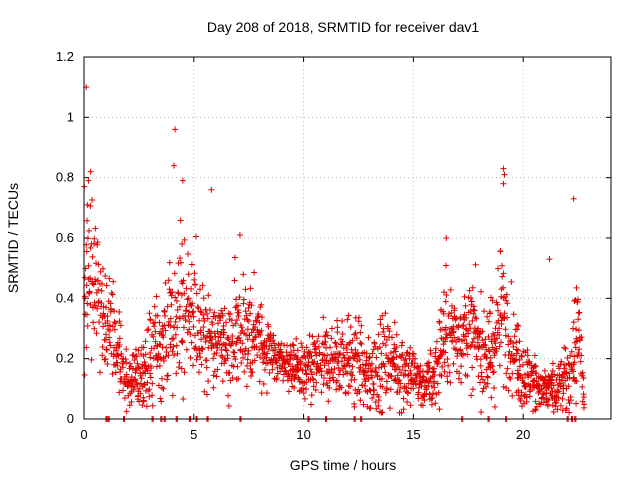 The height and width of the screenshot is (480, 640). Describe the element at coordinates (65, 297) in the screenshot. I see `y-tick-label: 0.4` at that location.